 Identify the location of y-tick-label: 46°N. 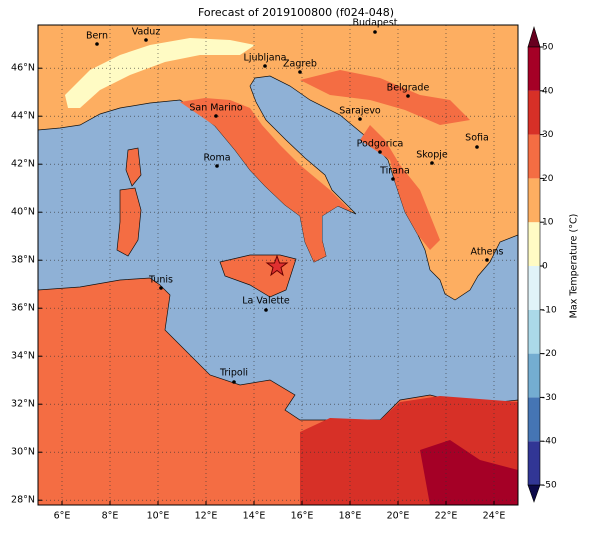
(23, 68).